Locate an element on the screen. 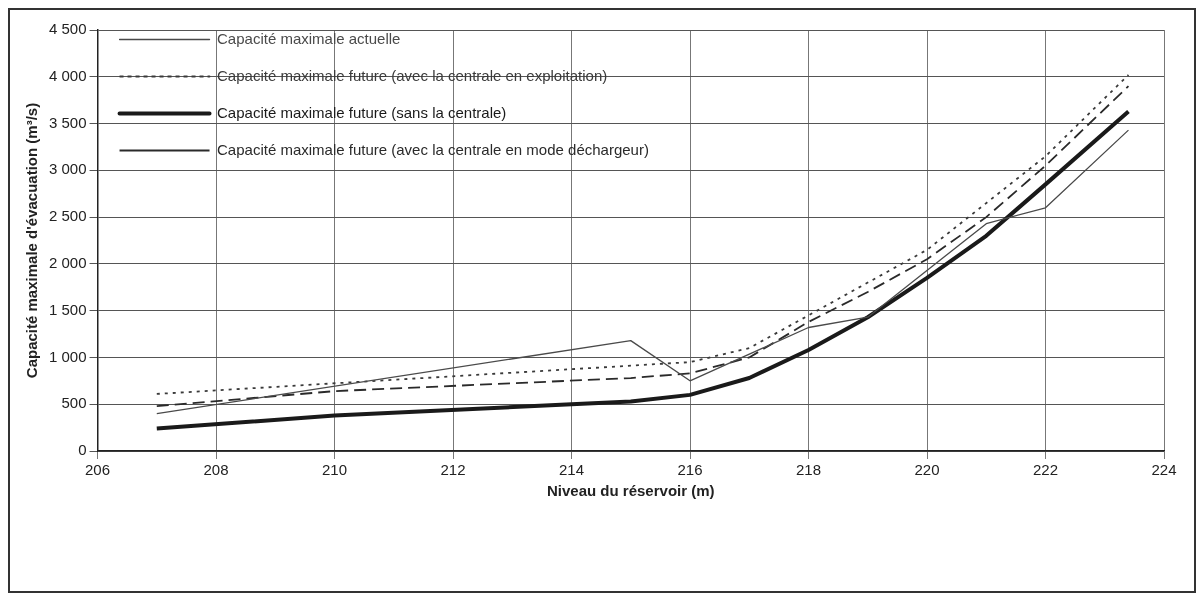  y-tick-label: 0 is located at coordinates (82, 450).